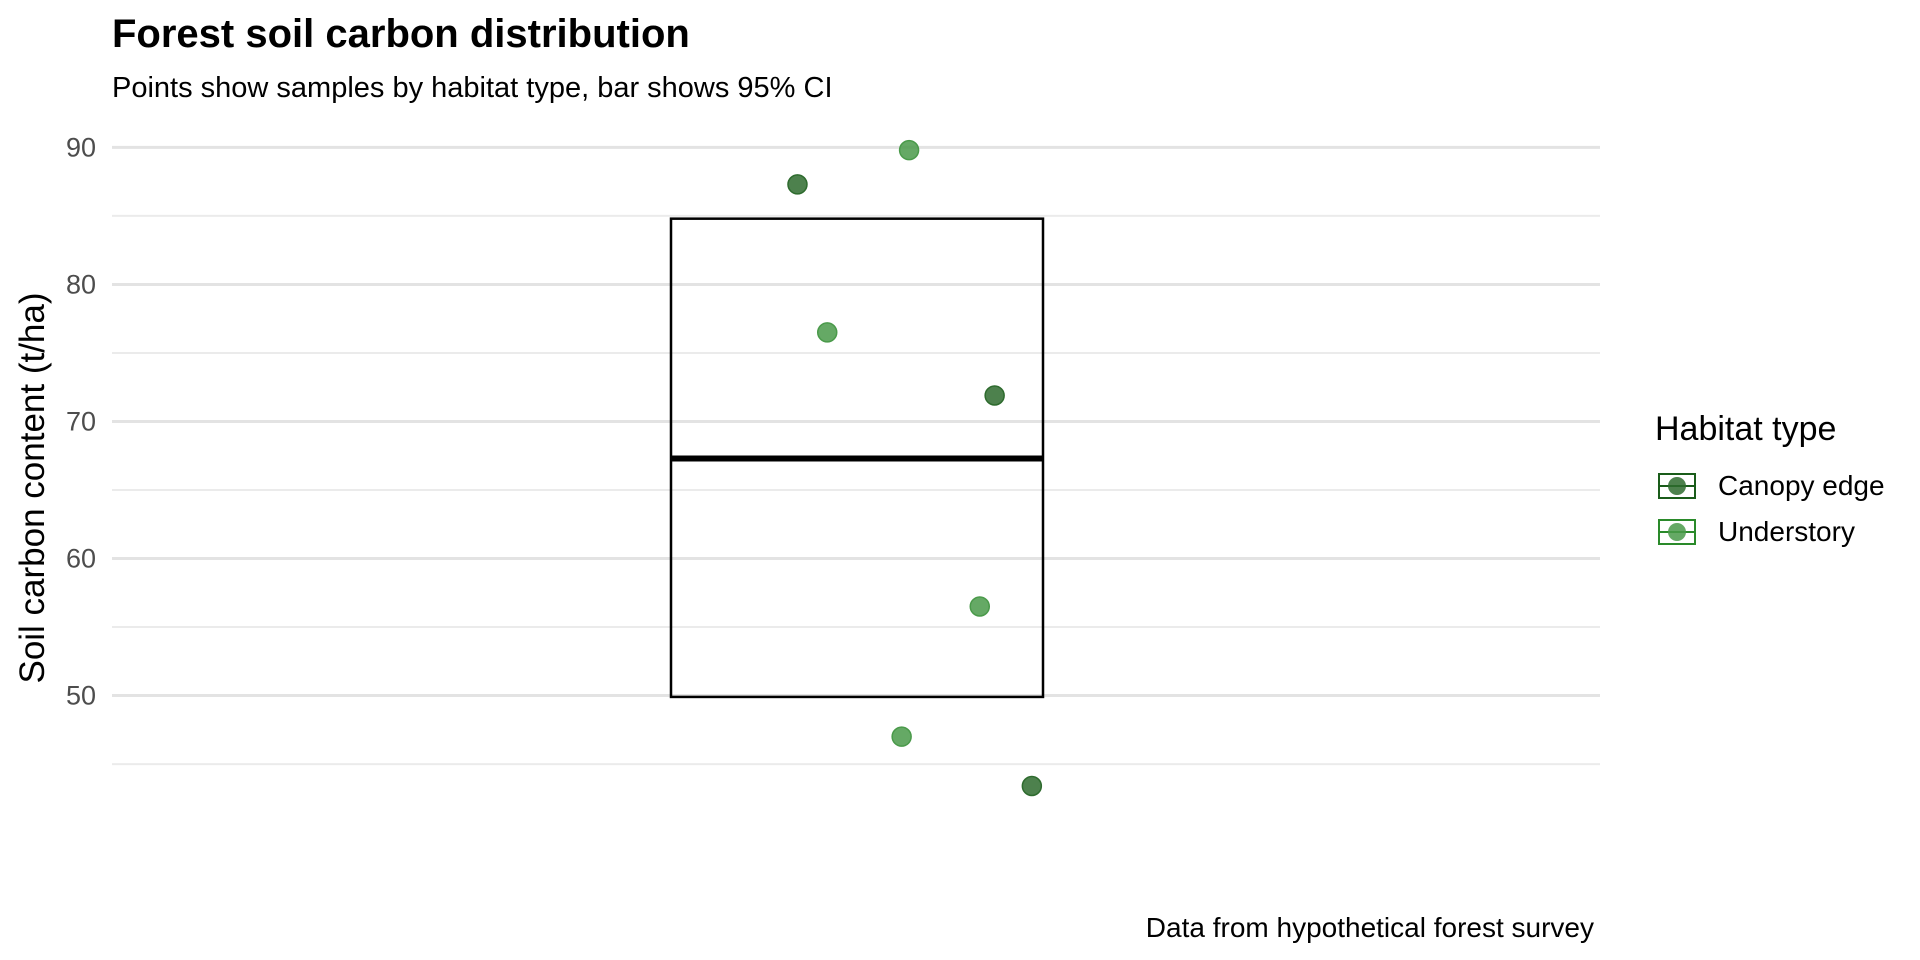  I want to click on y-tick-label: 70, so click(81, 421).